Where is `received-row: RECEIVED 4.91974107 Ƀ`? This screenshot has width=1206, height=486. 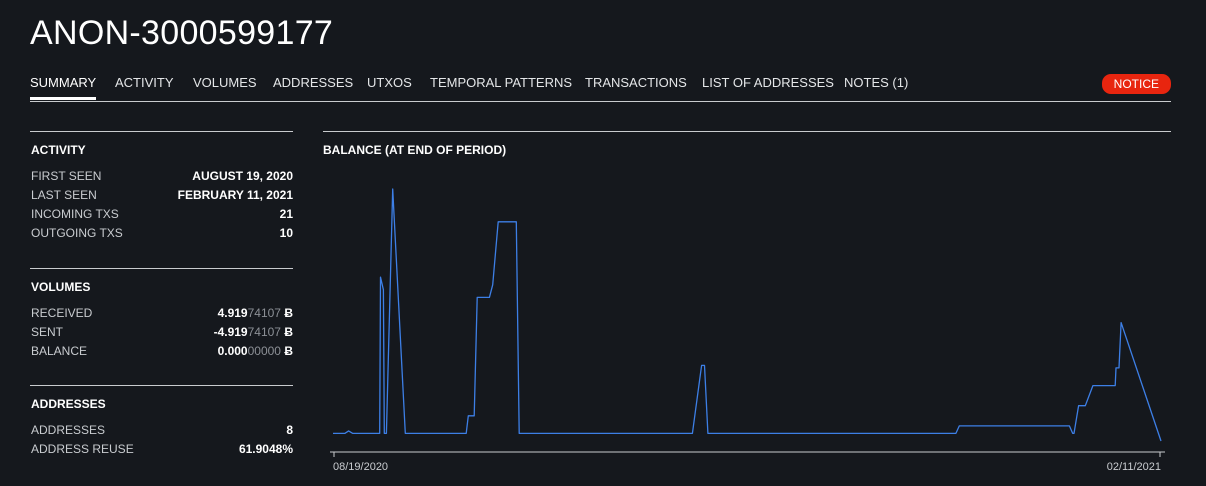 received-row: RECEIVED 4.91974107 Ƀ is located at coordinates (162, 315).